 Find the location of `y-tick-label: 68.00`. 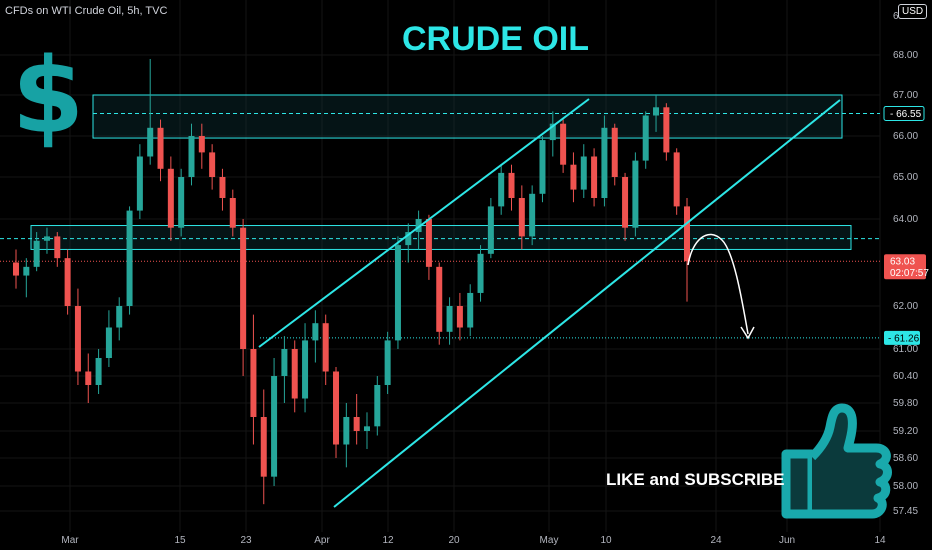

y-tick-label: 68.00 is located at coordinates (905, 55).